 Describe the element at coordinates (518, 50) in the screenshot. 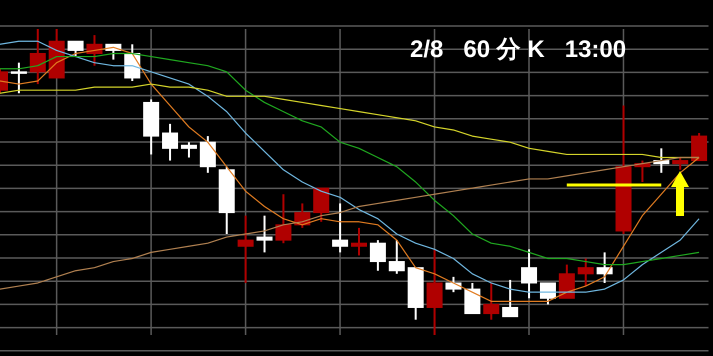

I see `chart-title: 2/8 60 分 K 13:00` at that location.